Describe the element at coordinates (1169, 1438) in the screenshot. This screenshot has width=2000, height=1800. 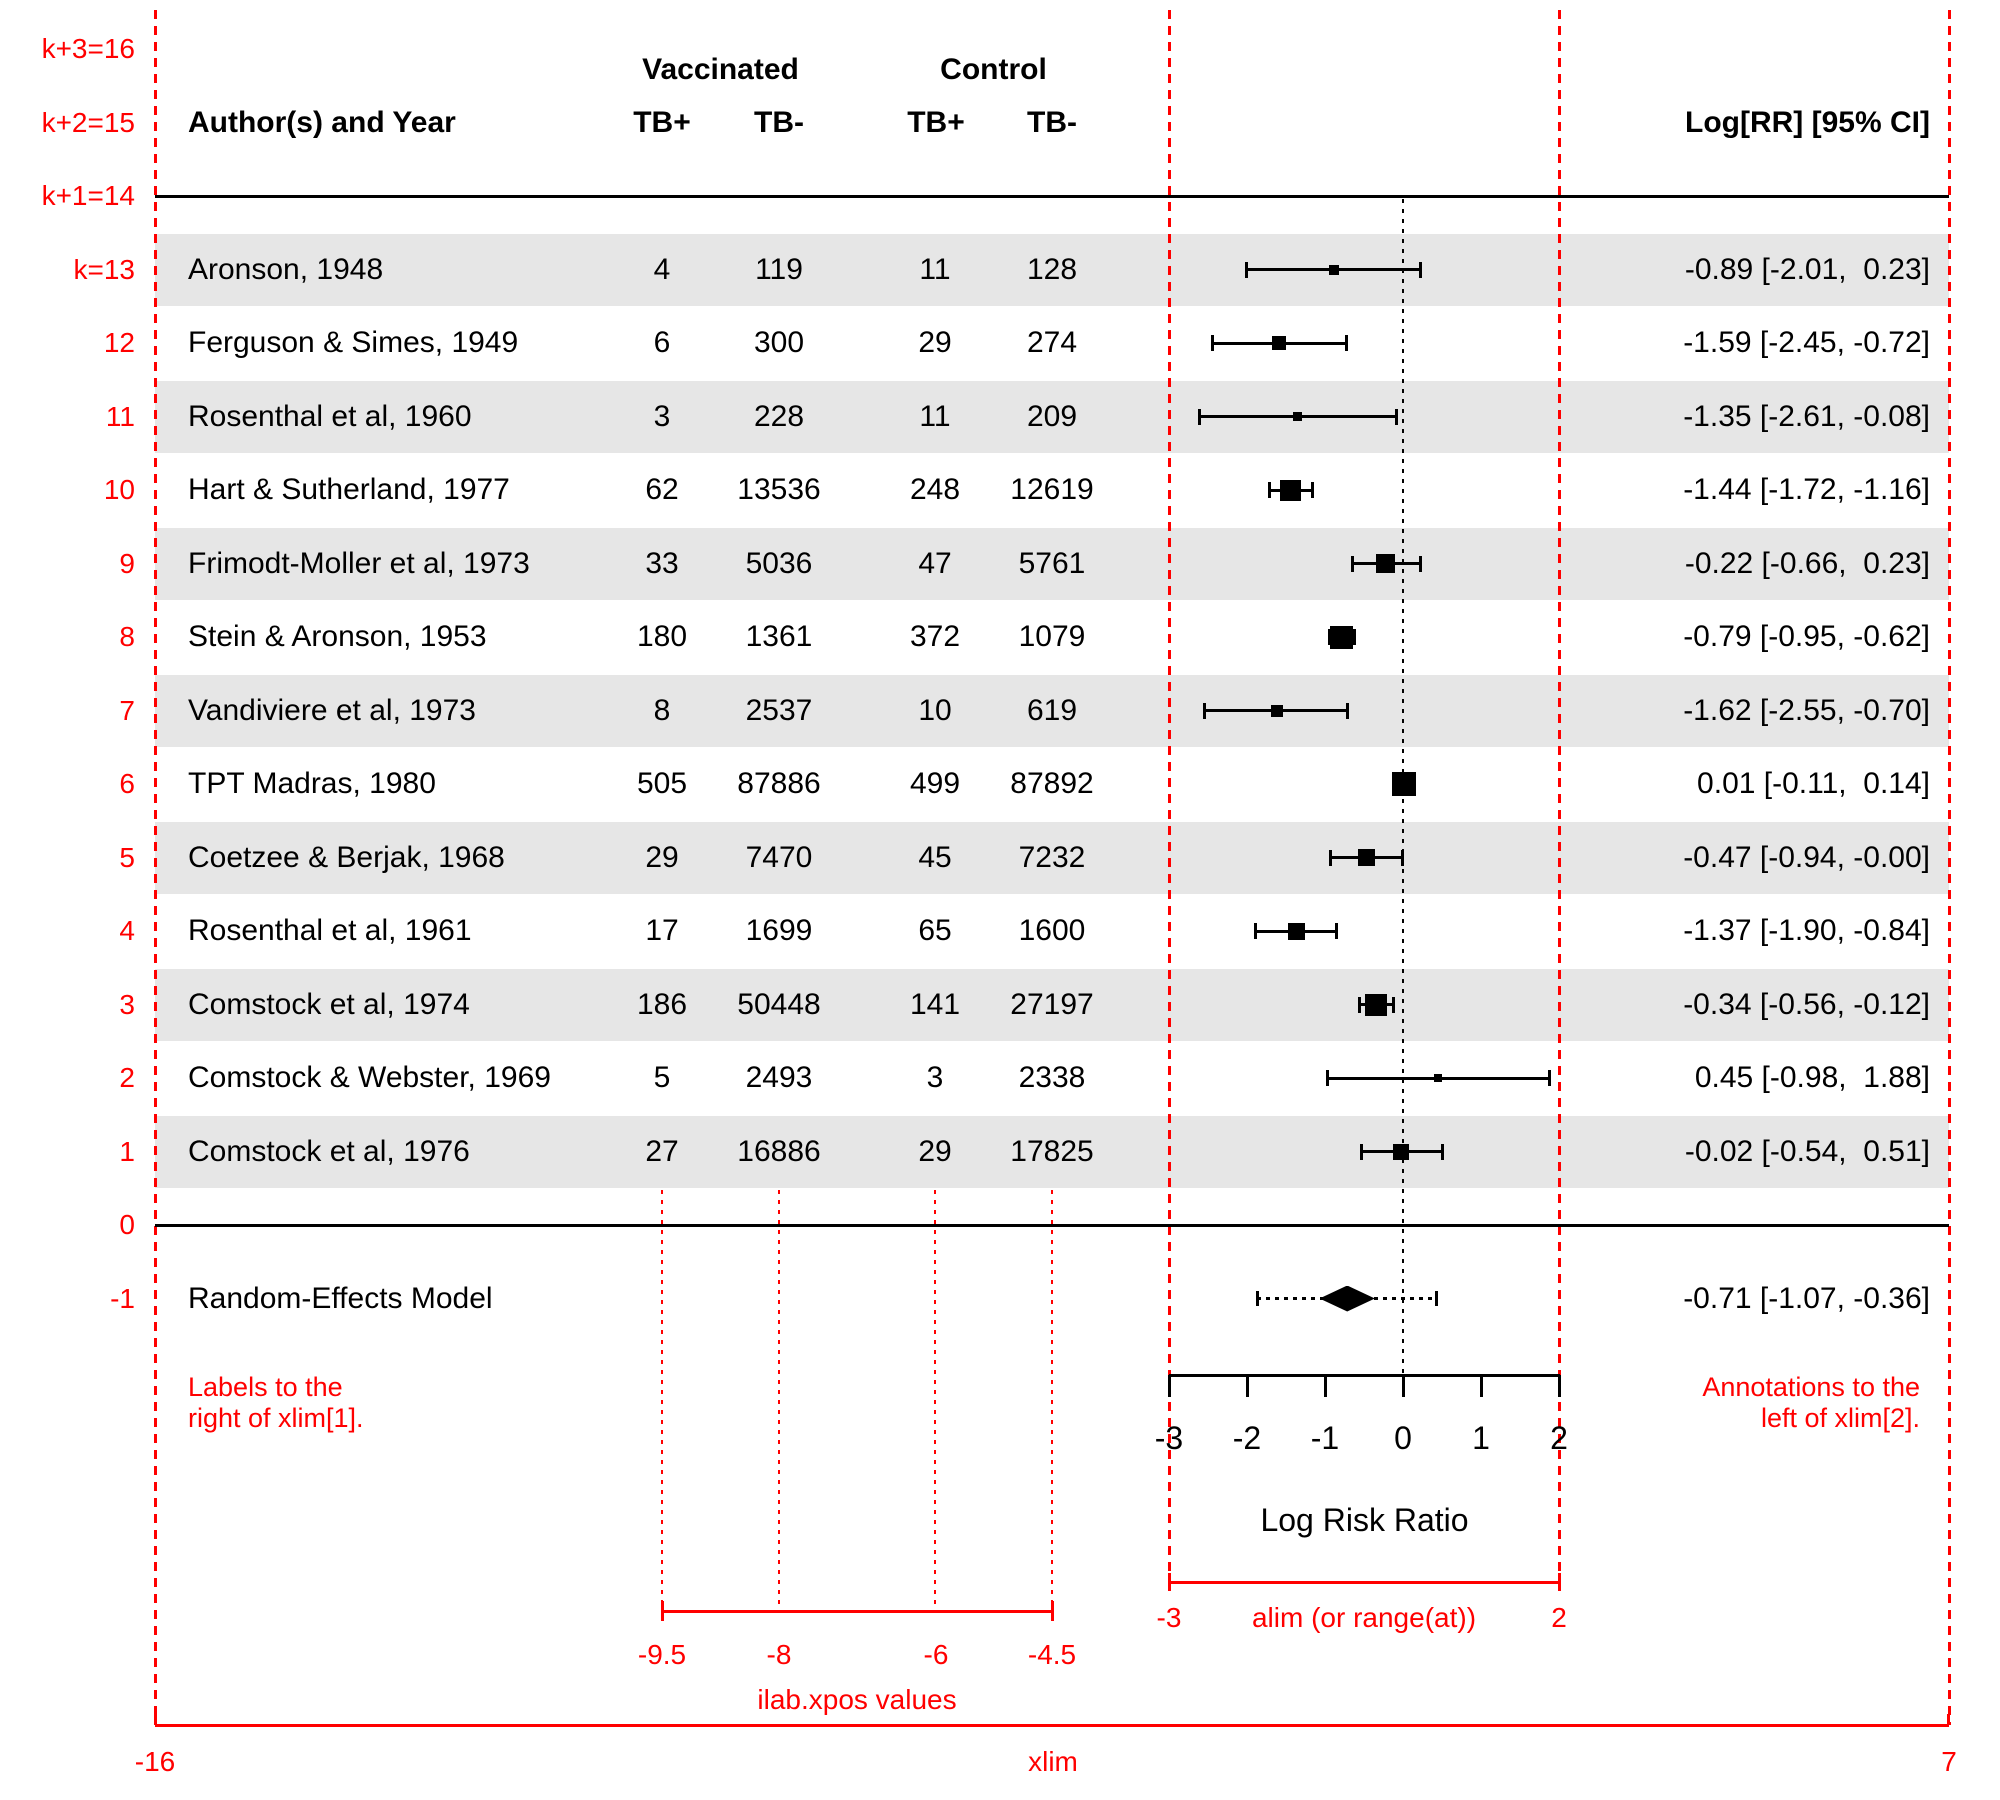
I see `x-axis-tick-label: -3` at that location.